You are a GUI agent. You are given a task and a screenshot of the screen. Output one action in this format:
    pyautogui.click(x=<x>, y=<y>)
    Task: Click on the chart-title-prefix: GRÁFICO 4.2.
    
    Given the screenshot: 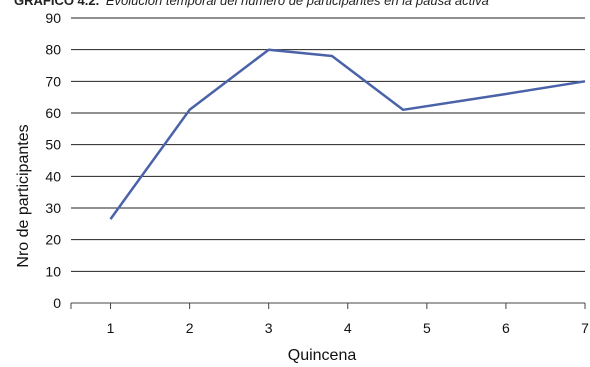 What is the action you would take?
    pyautogui.click(x=56, y=4)
    